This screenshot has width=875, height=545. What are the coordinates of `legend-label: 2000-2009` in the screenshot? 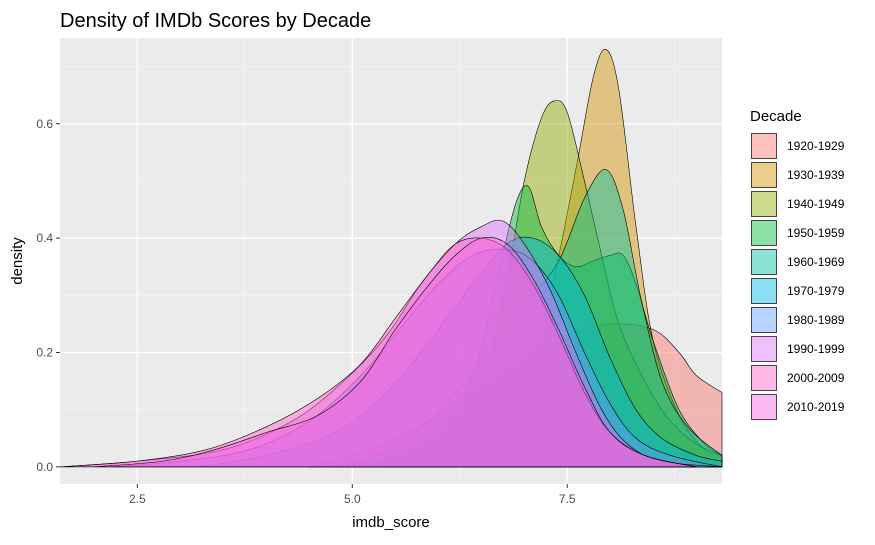 It's located at (816, 378).